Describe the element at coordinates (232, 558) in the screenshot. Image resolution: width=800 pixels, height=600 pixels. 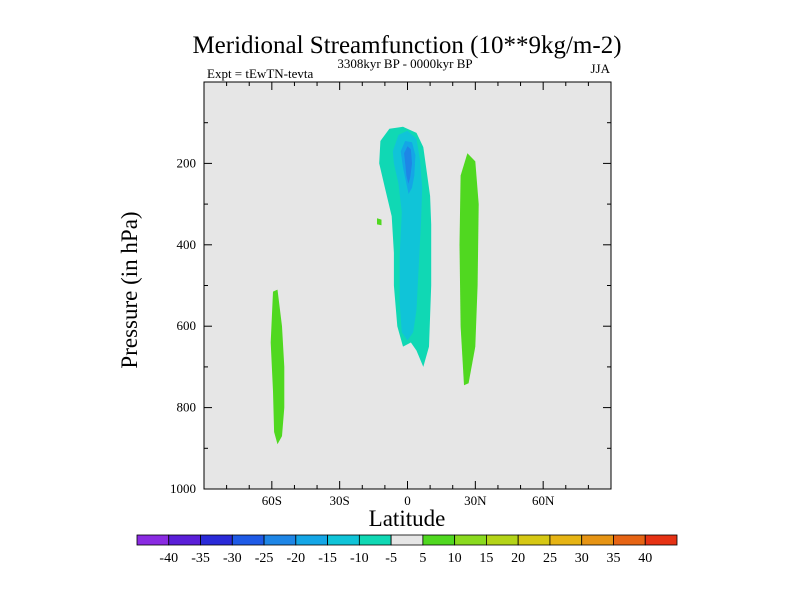
I see `colorbar-label: -30` at that location.